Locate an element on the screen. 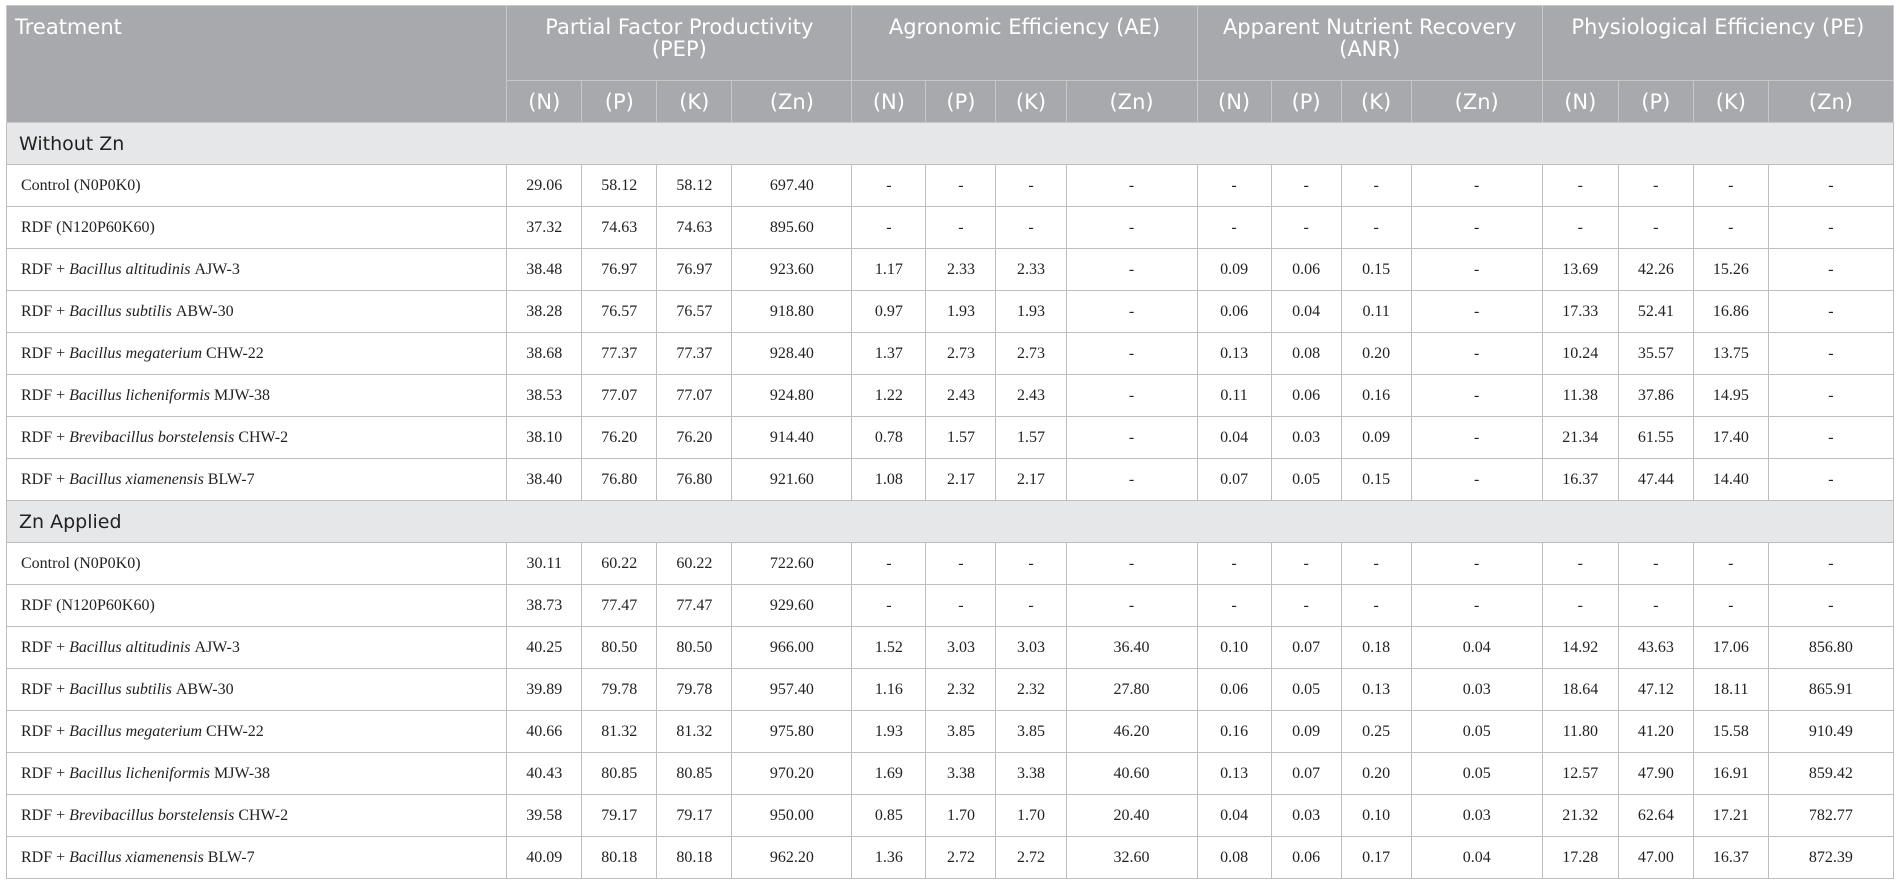 Image resolution: width=1900 pixels, height=896 pixels. value-cell: 16.86 is located at coordinates (1730, 311).